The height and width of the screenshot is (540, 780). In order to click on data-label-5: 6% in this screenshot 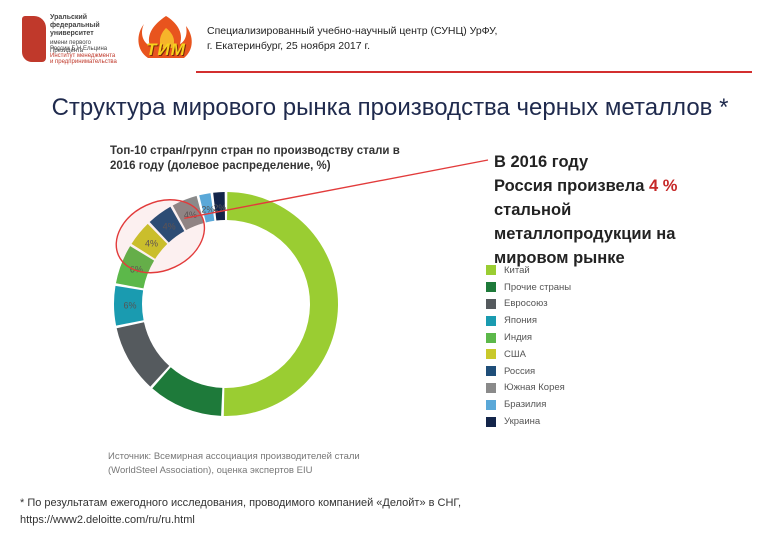, I will do `click(136, 270)`.